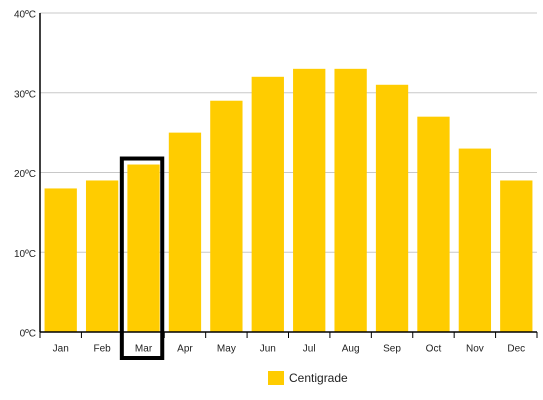 The width and height of the screenshot is (543, 400). I want to click on x-tick-label: Jan, so click(61, 349).